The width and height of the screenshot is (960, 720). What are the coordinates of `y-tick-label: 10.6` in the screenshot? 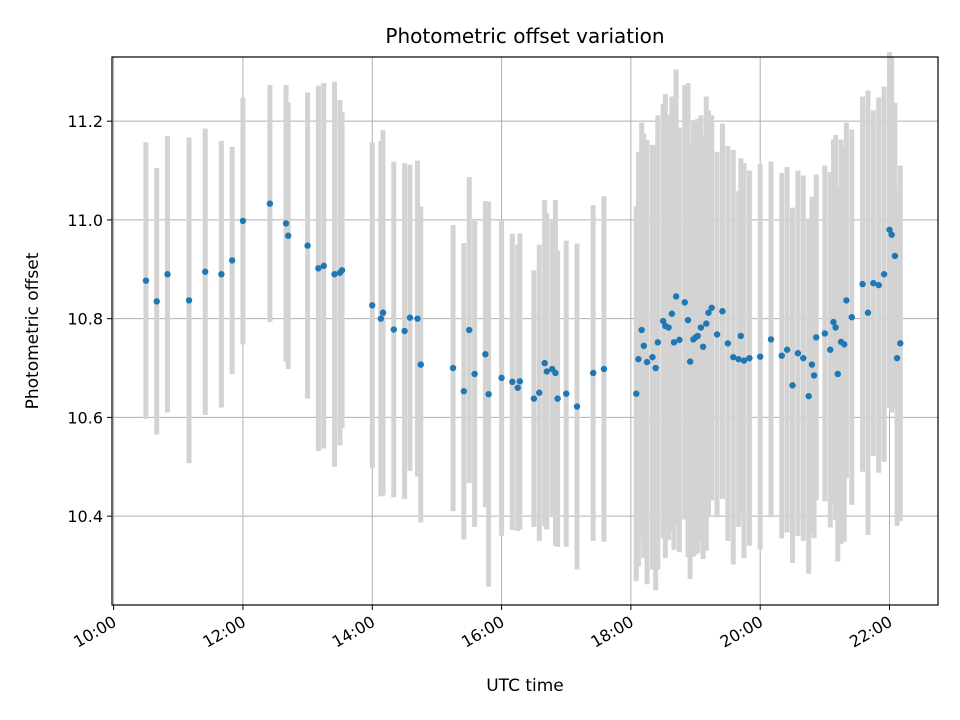 It's located at (85, 417).